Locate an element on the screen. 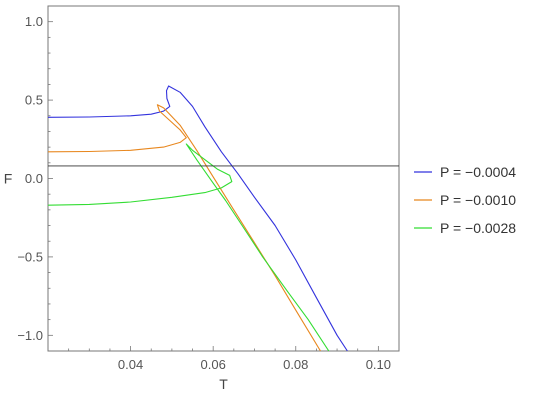 Image resolution: width=537 pixels, height=402 pixels. y-tick-label: 1.0 is located at coordinates (34, 21).